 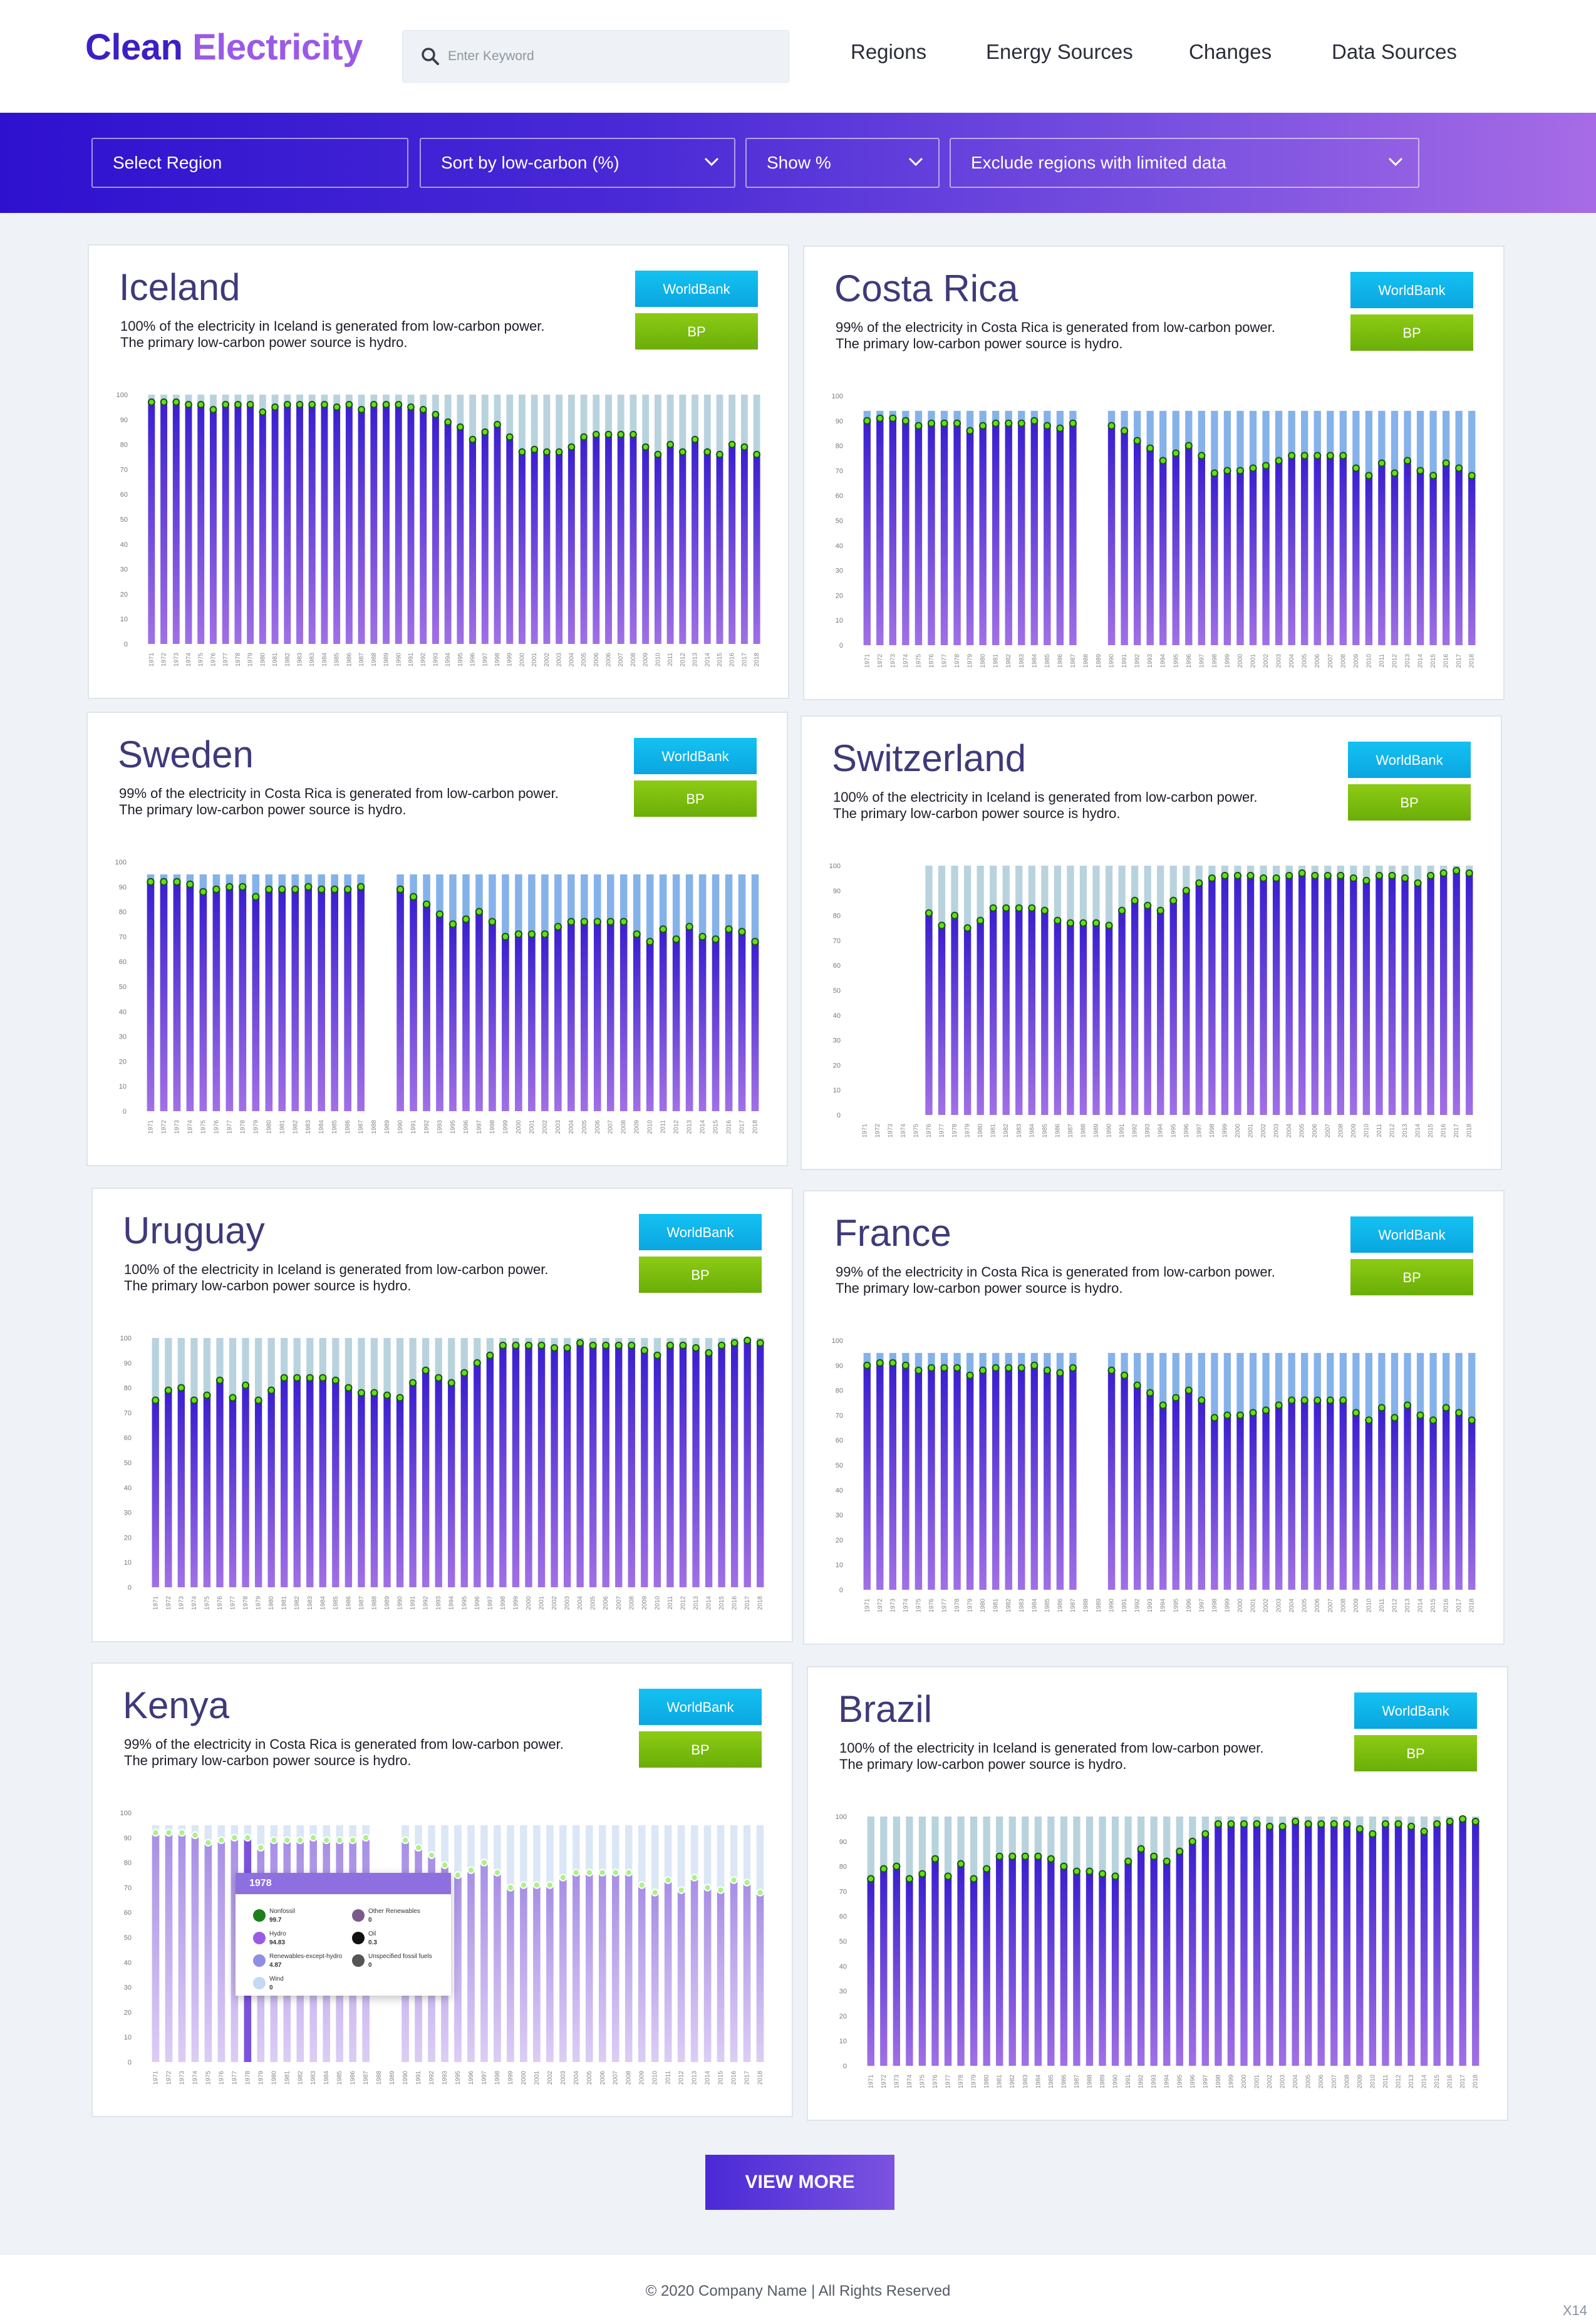 What do you see at coordinates (224, 47) in the screenshot?
I see `logo: Clean Electricity` at bounding box center [224, 47].